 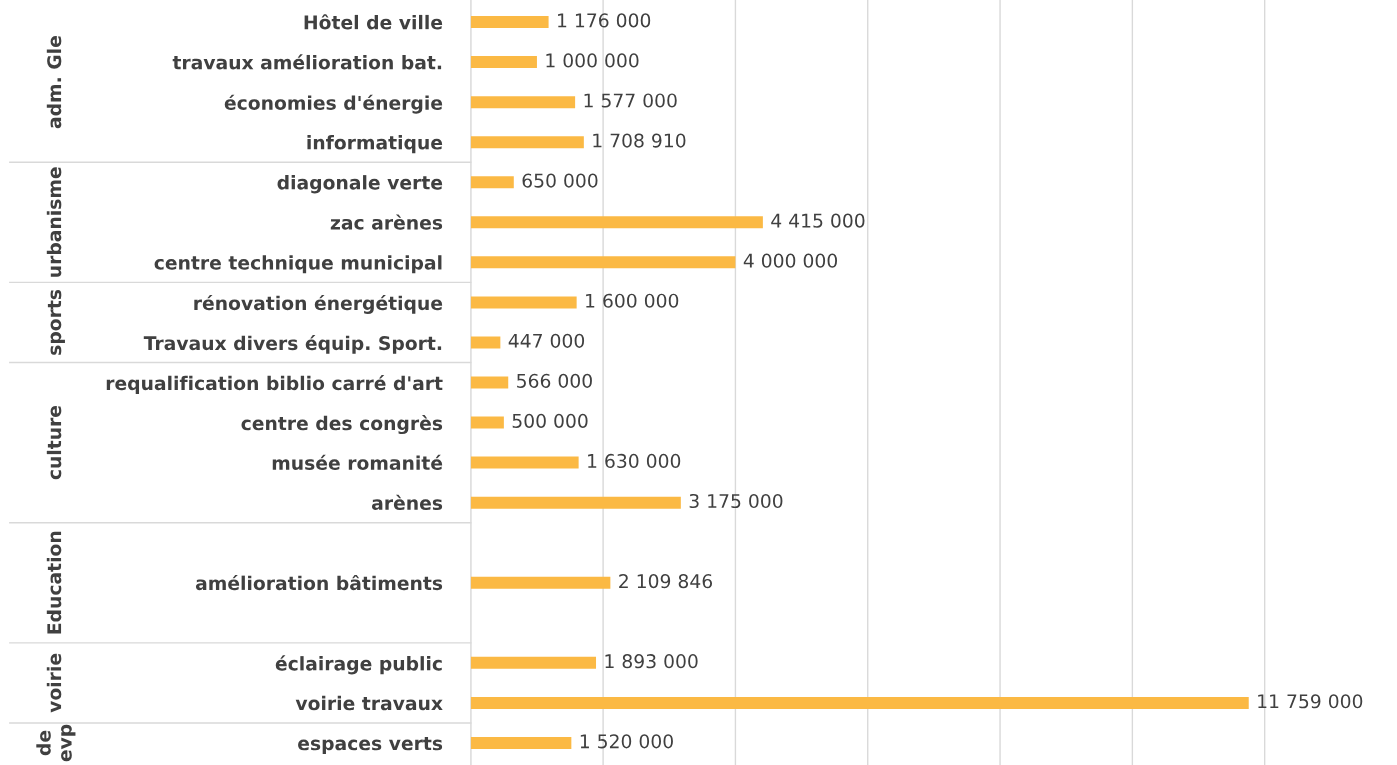 I want to click on data-label: 11 759 000, so click(x=1310, y=701).